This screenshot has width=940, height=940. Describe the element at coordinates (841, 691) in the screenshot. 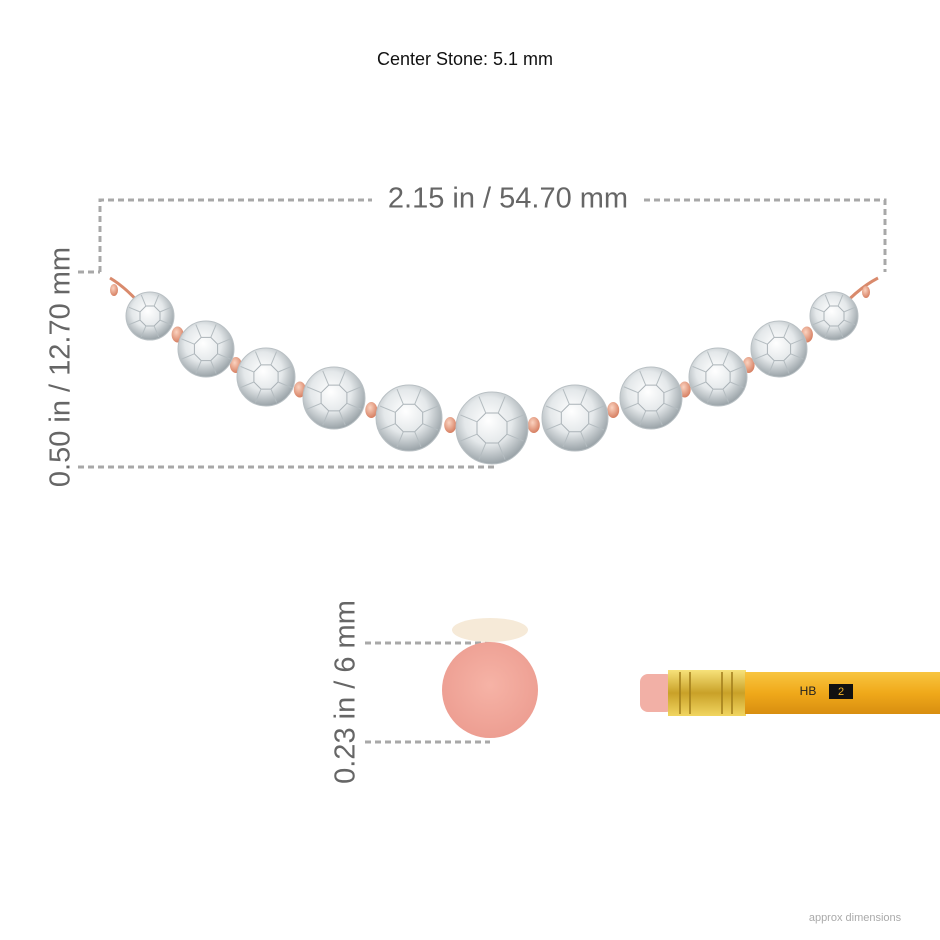

I see `pencil-number-box` at that location.